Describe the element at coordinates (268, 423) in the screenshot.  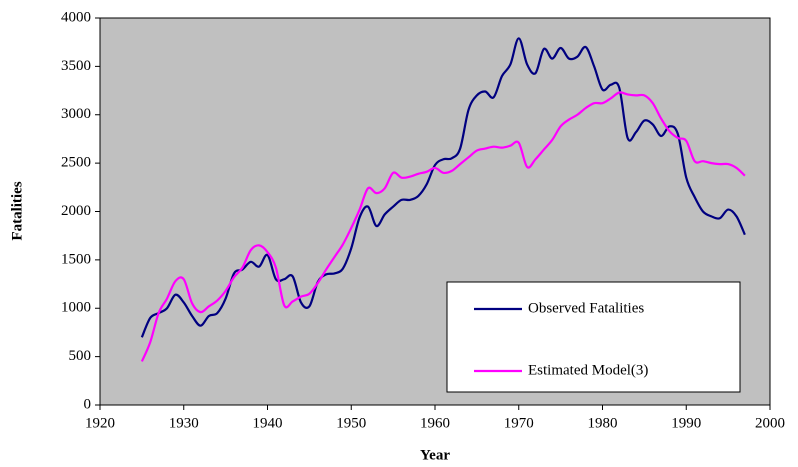
I see `x-tick-label: 1940` at that location.